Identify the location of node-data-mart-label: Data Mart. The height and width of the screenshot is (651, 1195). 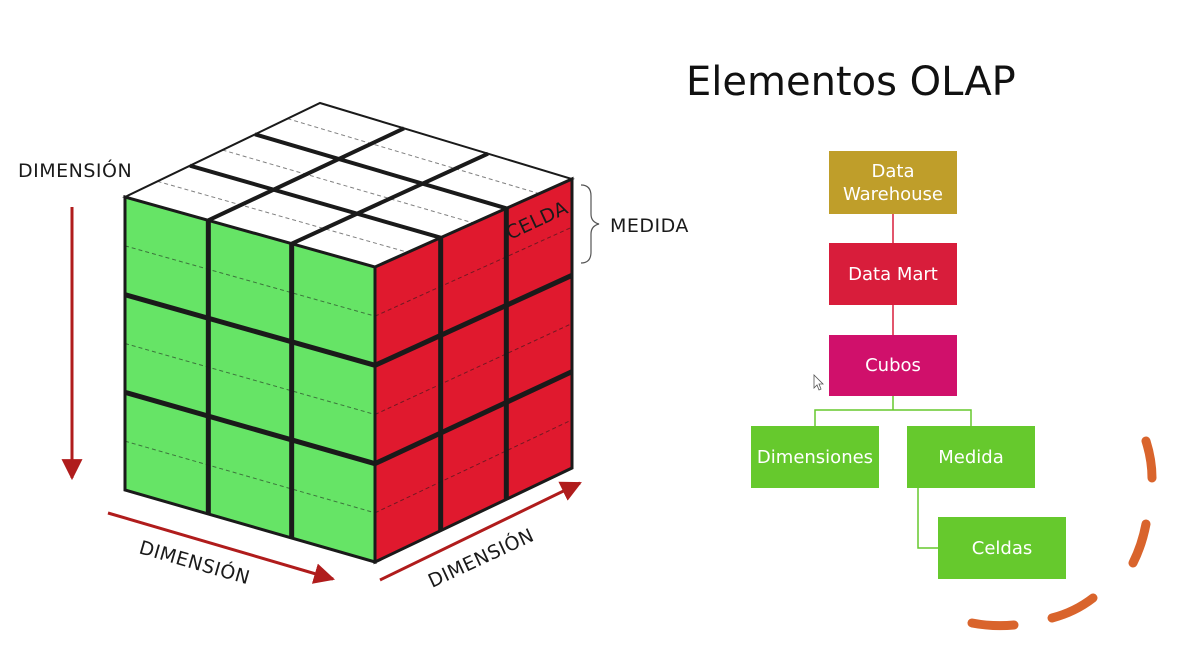
(893, 274).